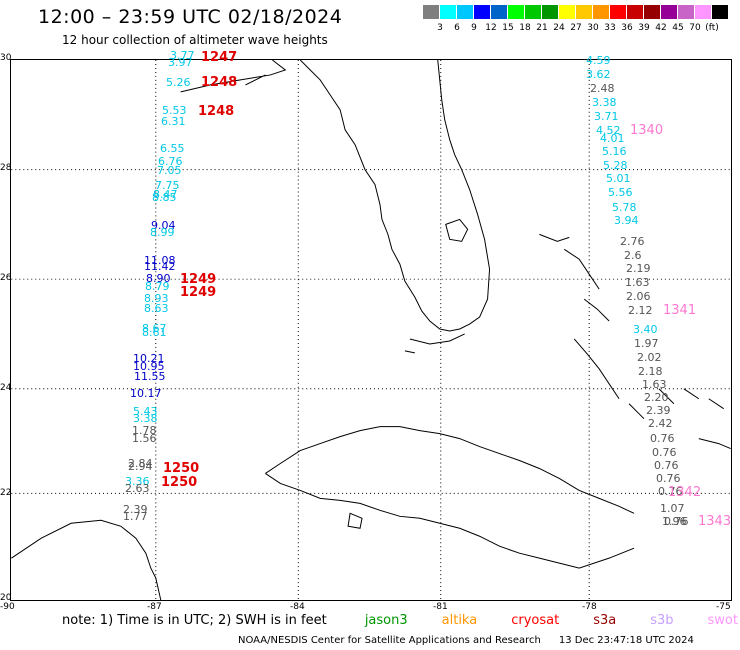 The width and height of the screenshot is (740, 650). I want to click on wave-height-observation: 5.16, so click(614, 151).